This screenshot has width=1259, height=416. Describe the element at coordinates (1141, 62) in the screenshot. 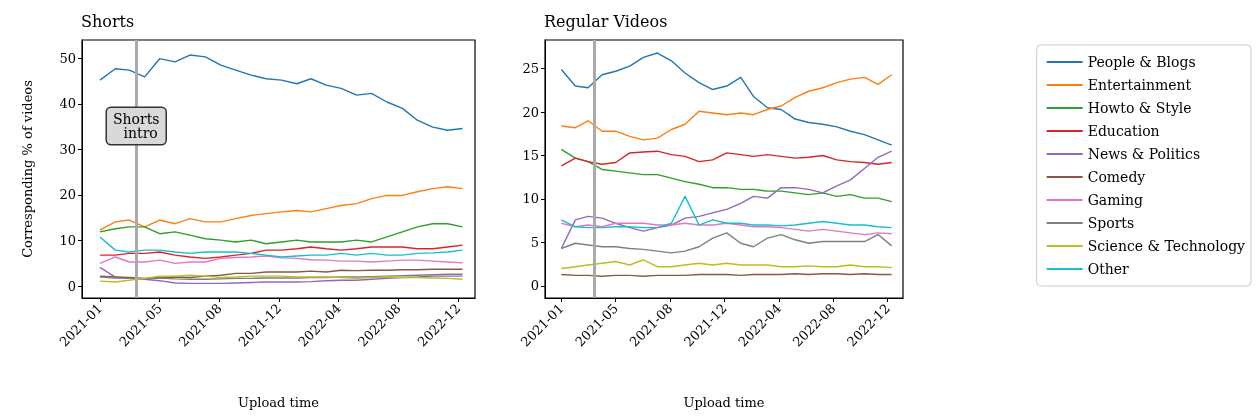

I see `legend-label: People & Blogs` at that location.